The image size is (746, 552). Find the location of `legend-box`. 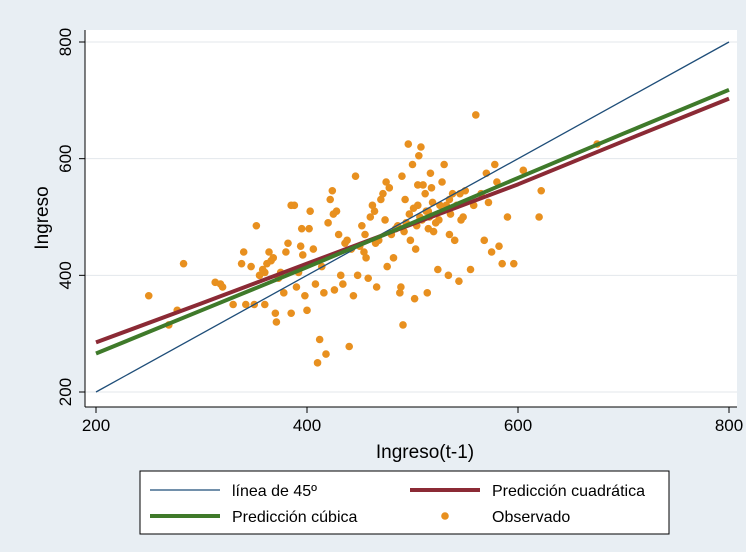

legend-box is located at coordinates (404, 502).